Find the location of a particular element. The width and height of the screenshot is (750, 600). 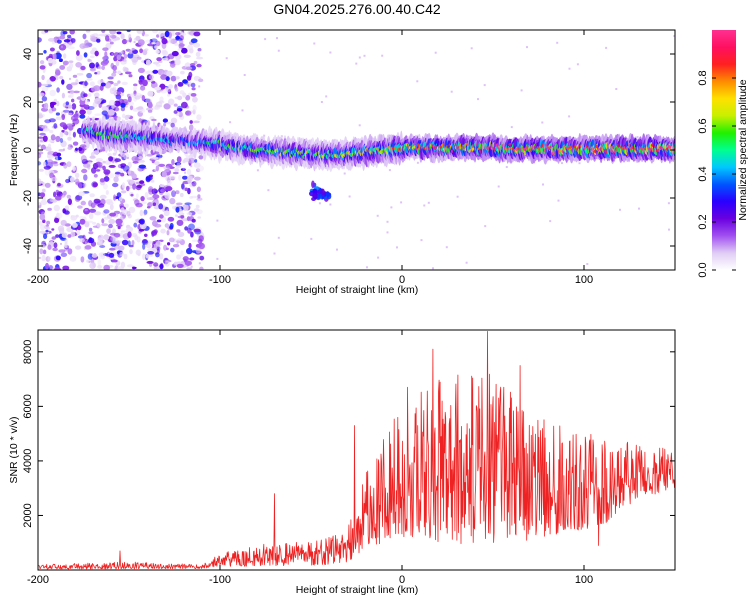

y-tick-label: 0 is located at coordinates (28, 150).